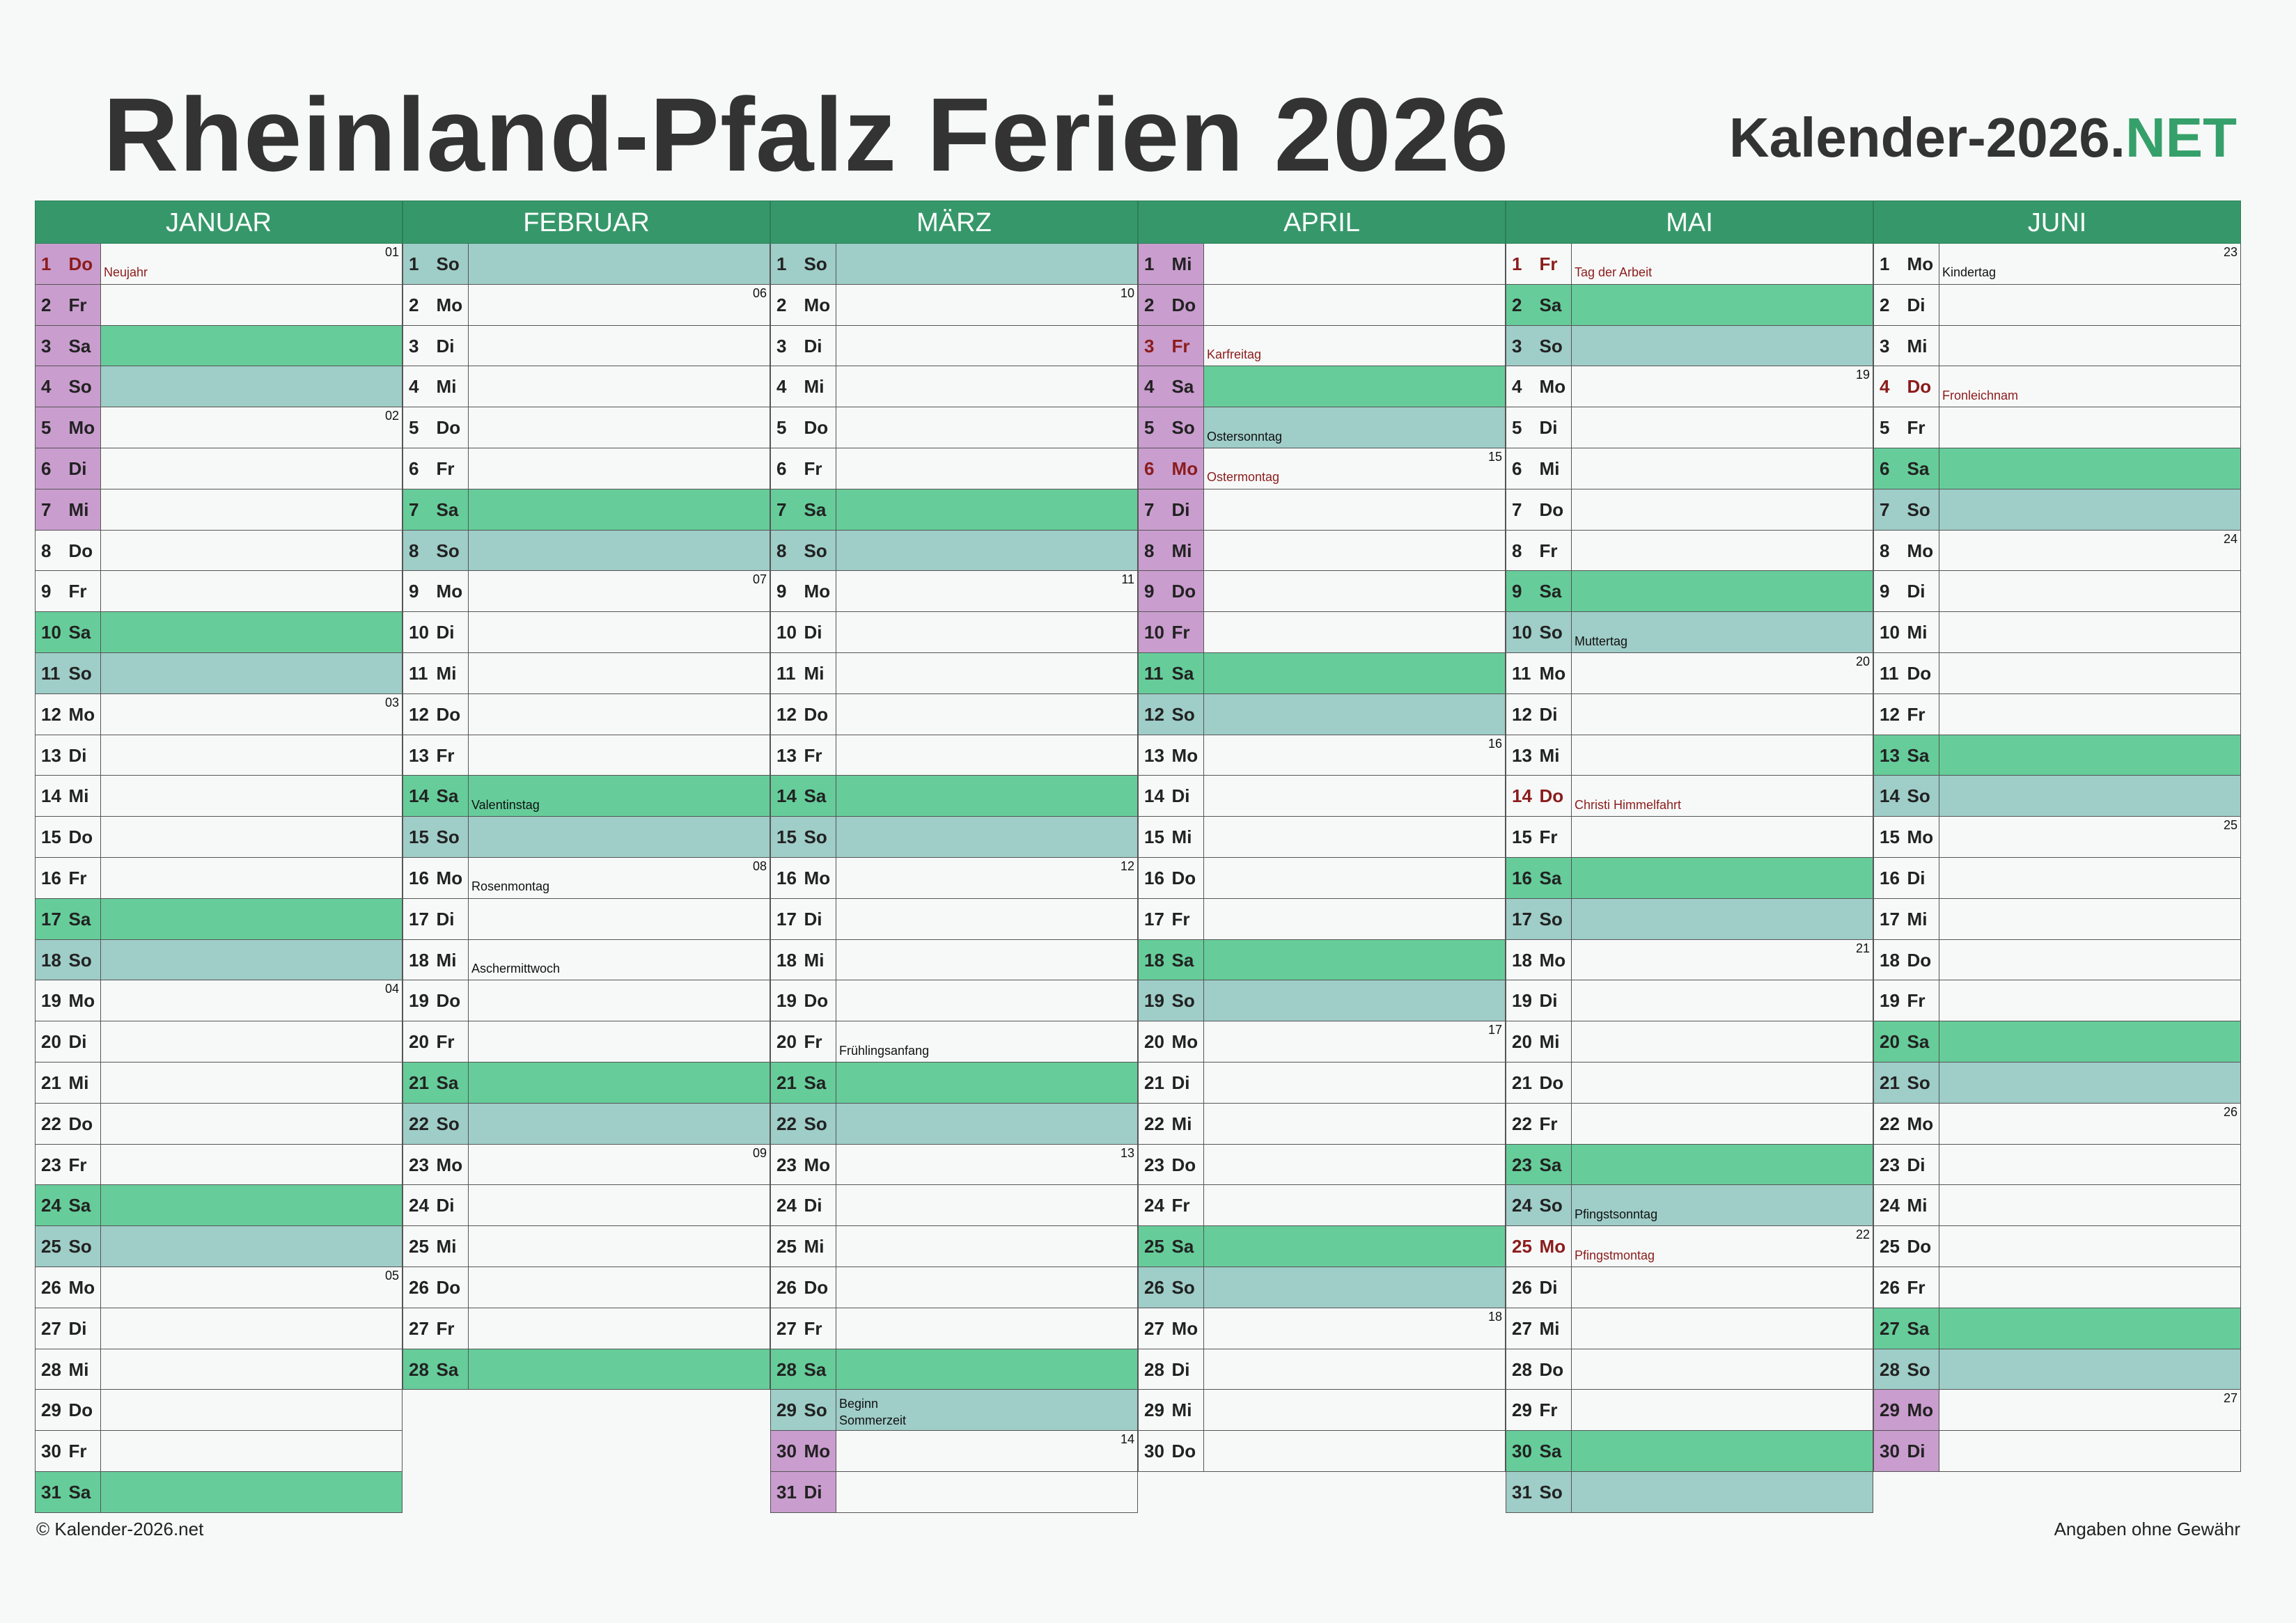 The image size is (2296, 1623). I want to click on brand-logo: Kalender-2026.NET, so click(1983, 138).